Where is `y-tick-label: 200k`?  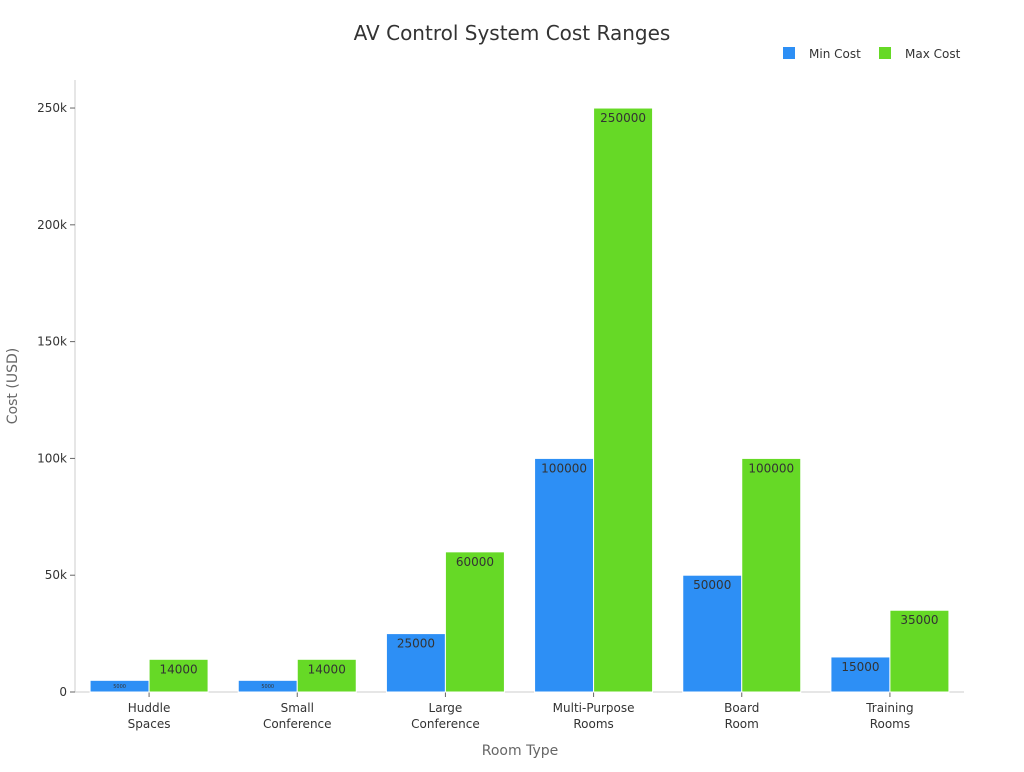
y-tick-label: 200k is located at coordinates (52, 225).